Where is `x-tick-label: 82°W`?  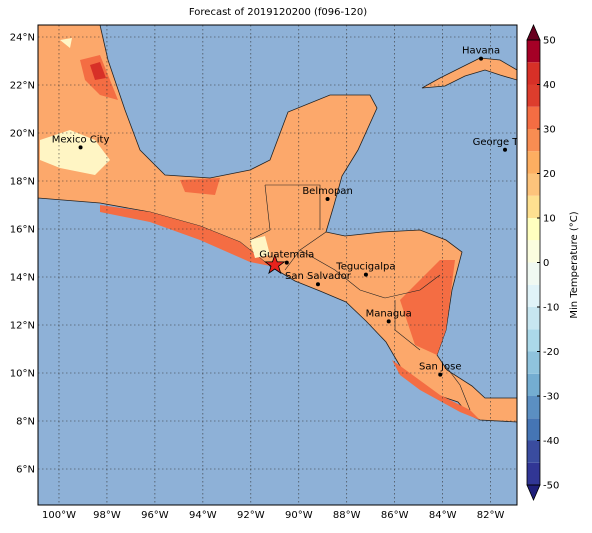 x-tick-label: 82°W is located at coordinates (491, 515).